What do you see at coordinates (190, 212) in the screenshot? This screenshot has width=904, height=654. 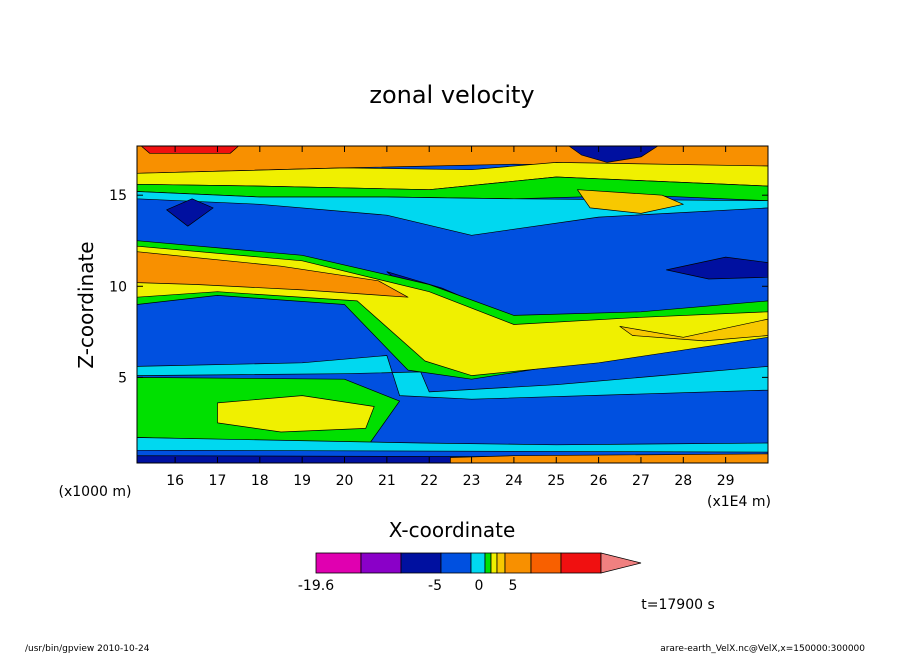 I see `region-upper-dark-blue-west` at bounding box center [190, 212].